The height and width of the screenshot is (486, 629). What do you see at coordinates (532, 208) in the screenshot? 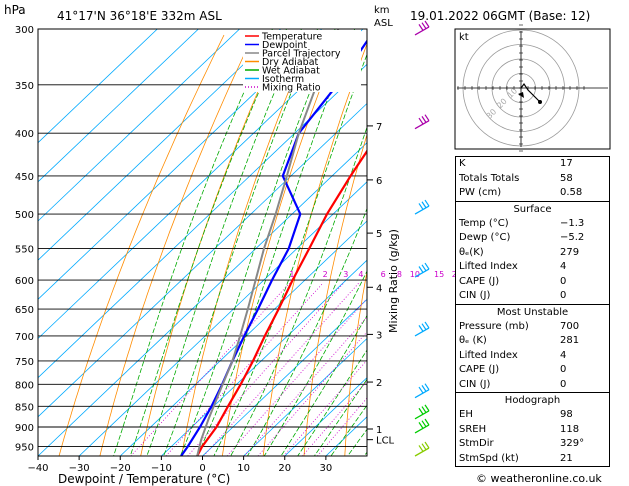
I see `surface-title: Surface` at bounding box center [532, 208].